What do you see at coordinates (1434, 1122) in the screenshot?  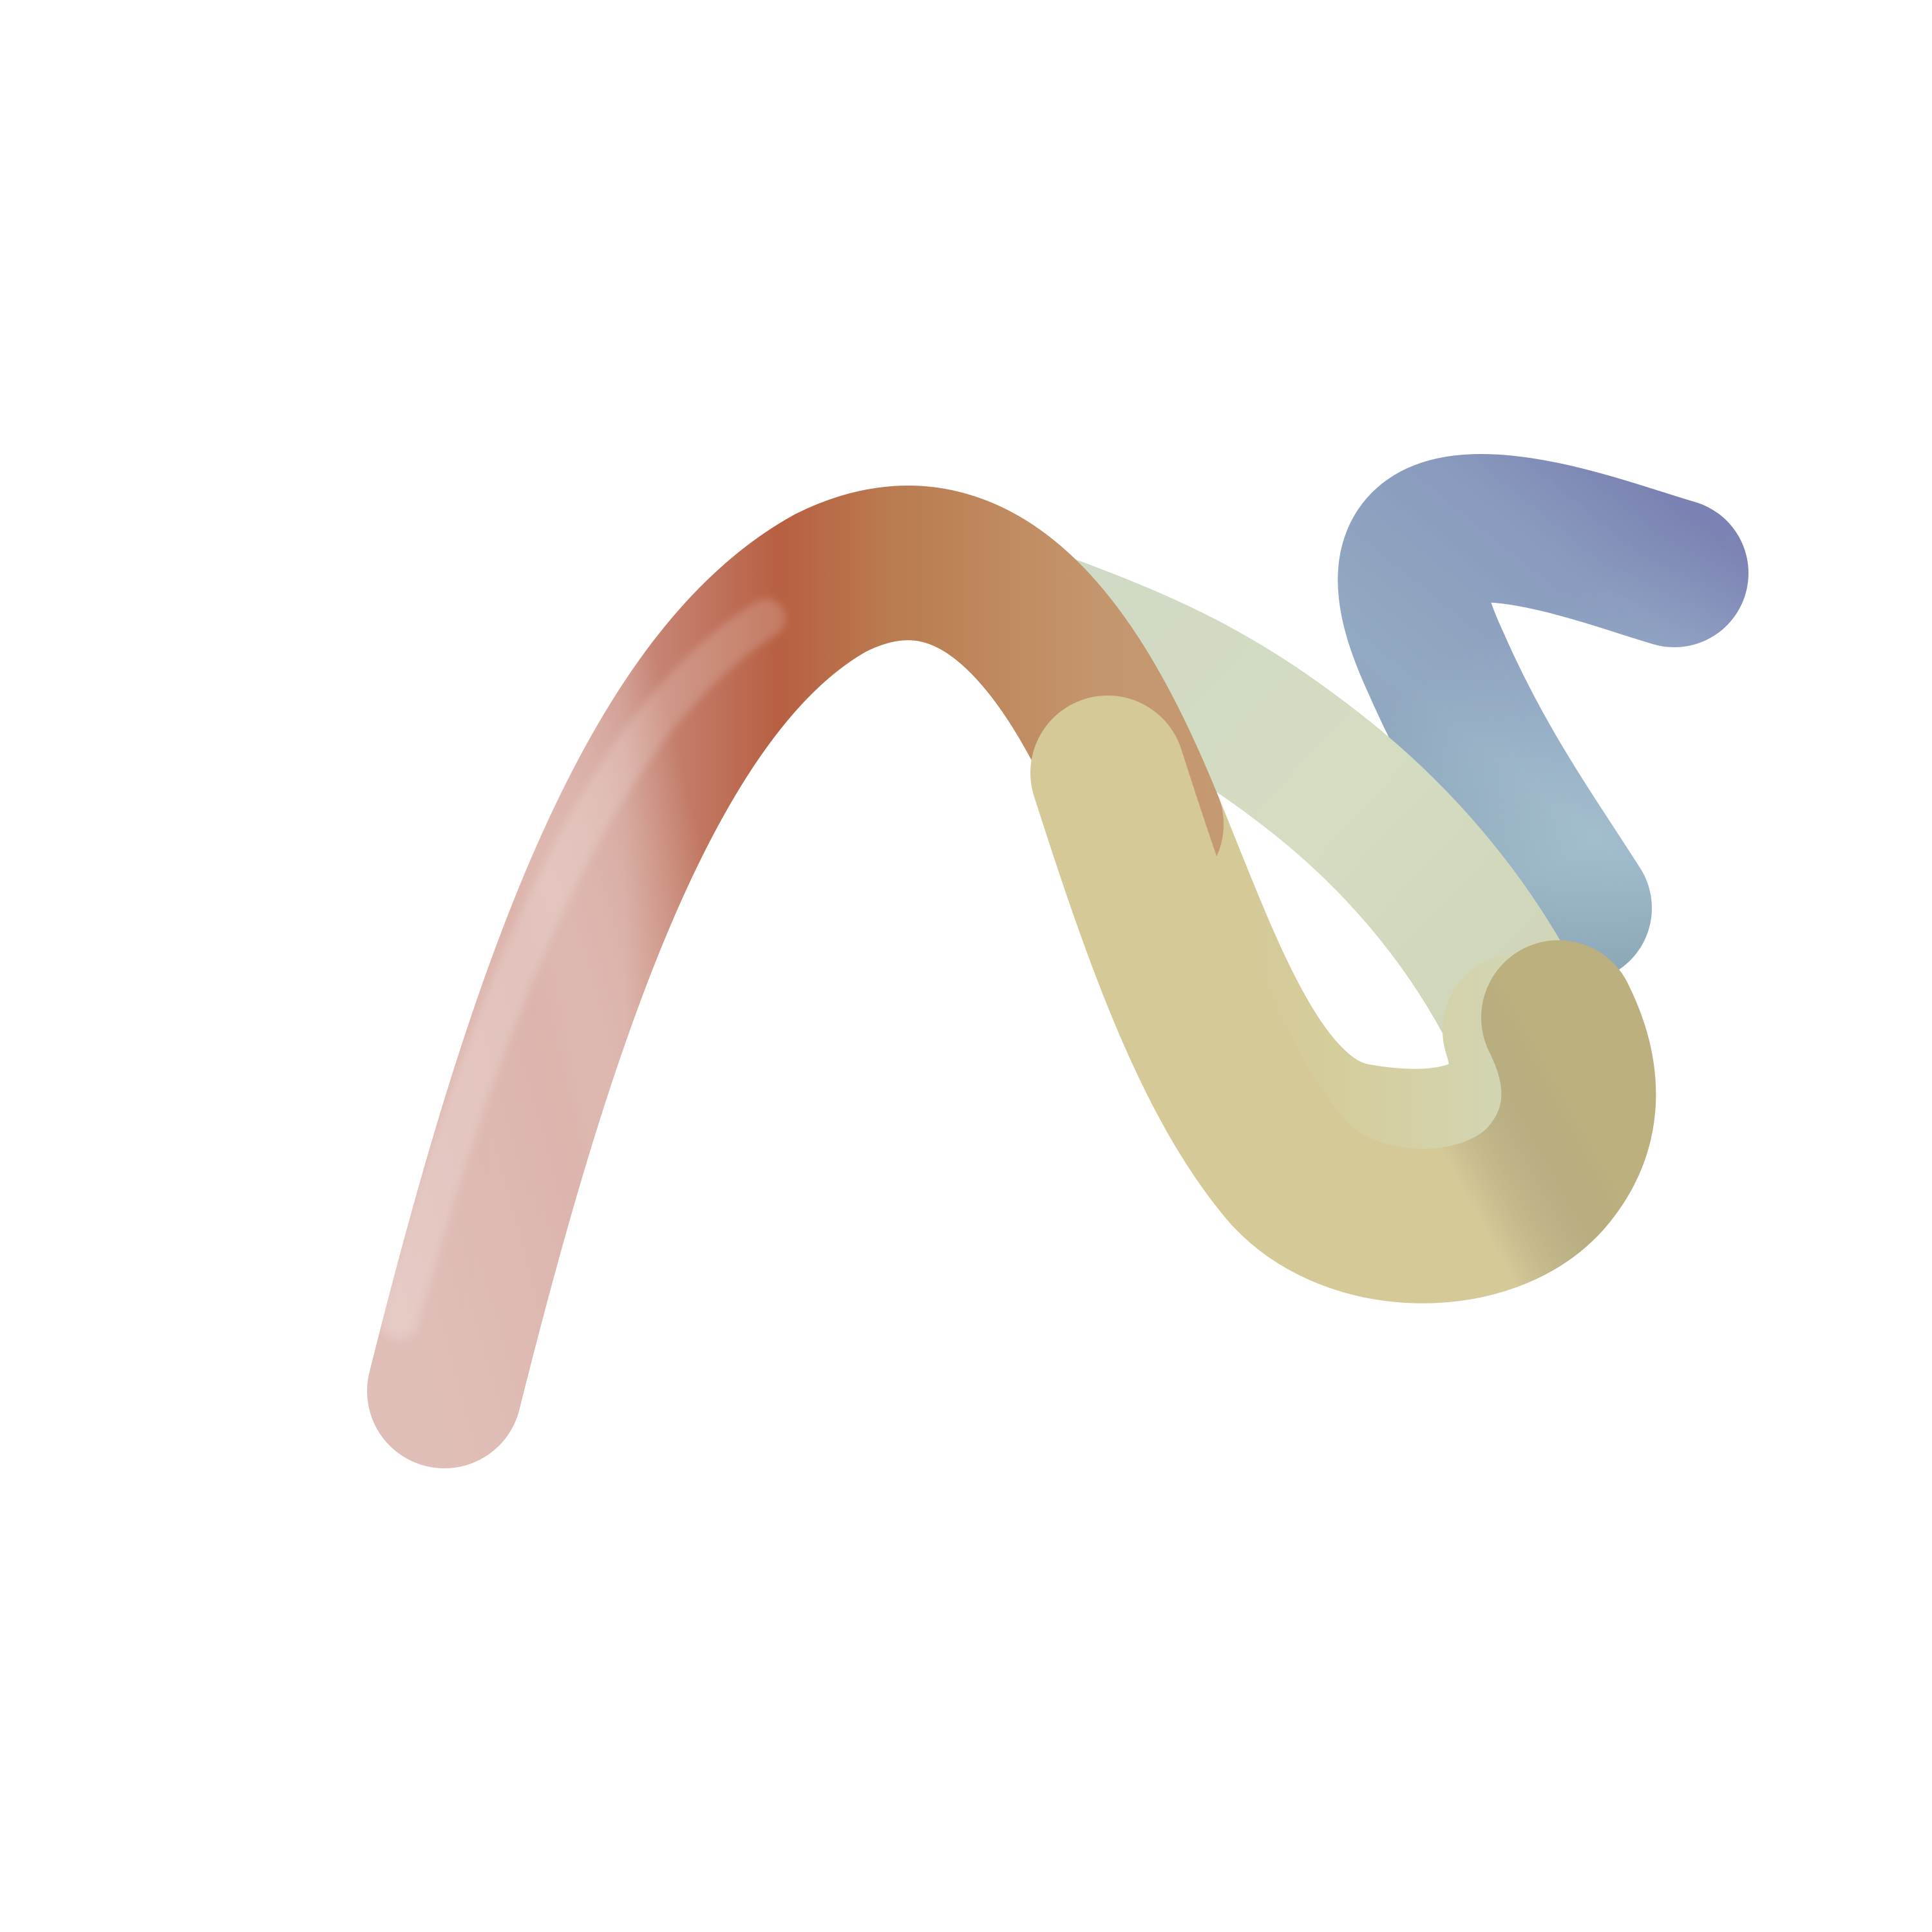 I see `main-tube-end-shading` at bounding box center [1434, 1122].